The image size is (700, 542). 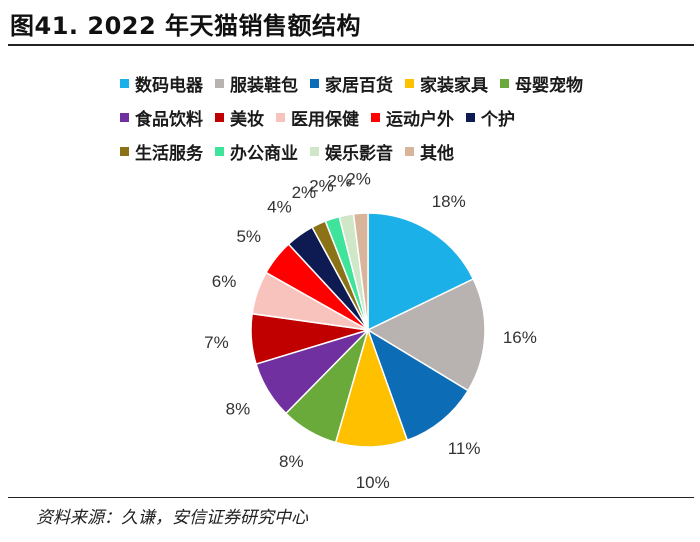 I want to click on slice-value-label: 18%, so click(x=449, y=201).